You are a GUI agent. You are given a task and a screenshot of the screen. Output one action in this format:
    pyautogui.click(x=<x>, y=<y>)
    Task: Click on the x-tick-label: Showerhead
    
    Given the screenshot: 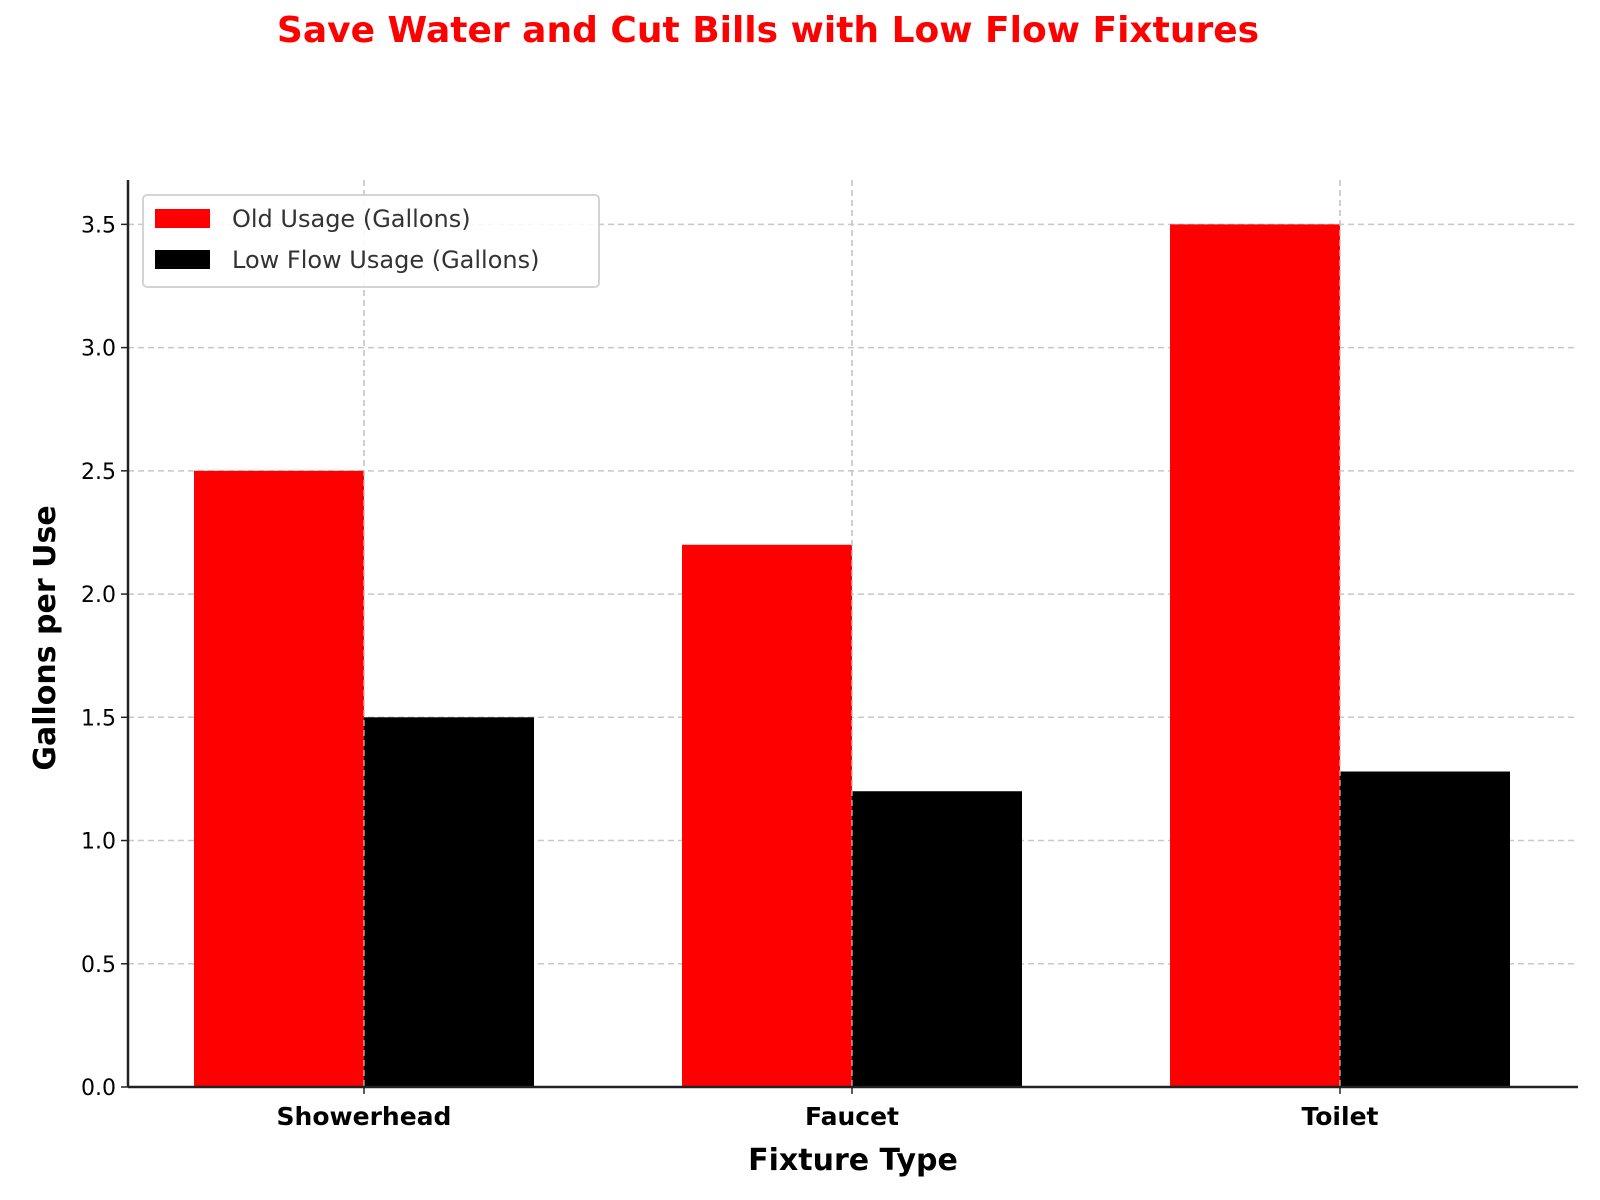 What is the action you would take?
    pyautogui.click(x=364, y=1116)
    